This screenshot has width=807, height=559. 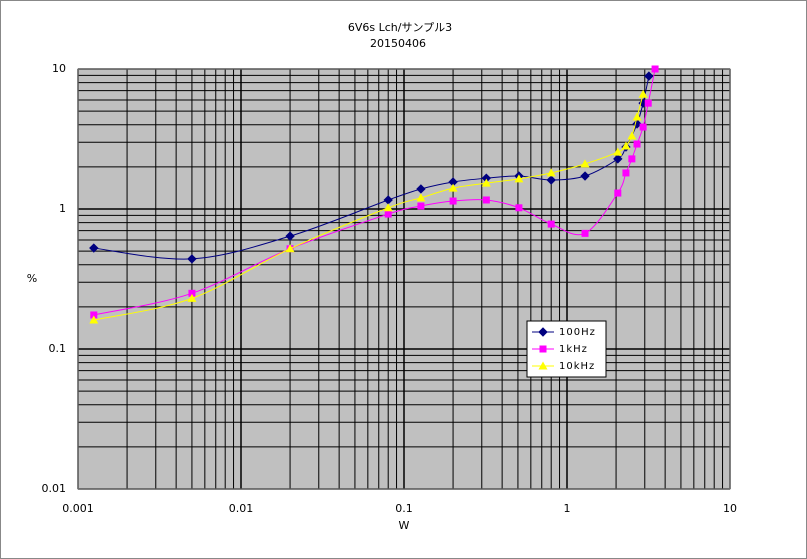 What do you see at coordinates (404, 525) in the screenshot?
I see `x-axis-label: W` at bounding box center [404, 525].